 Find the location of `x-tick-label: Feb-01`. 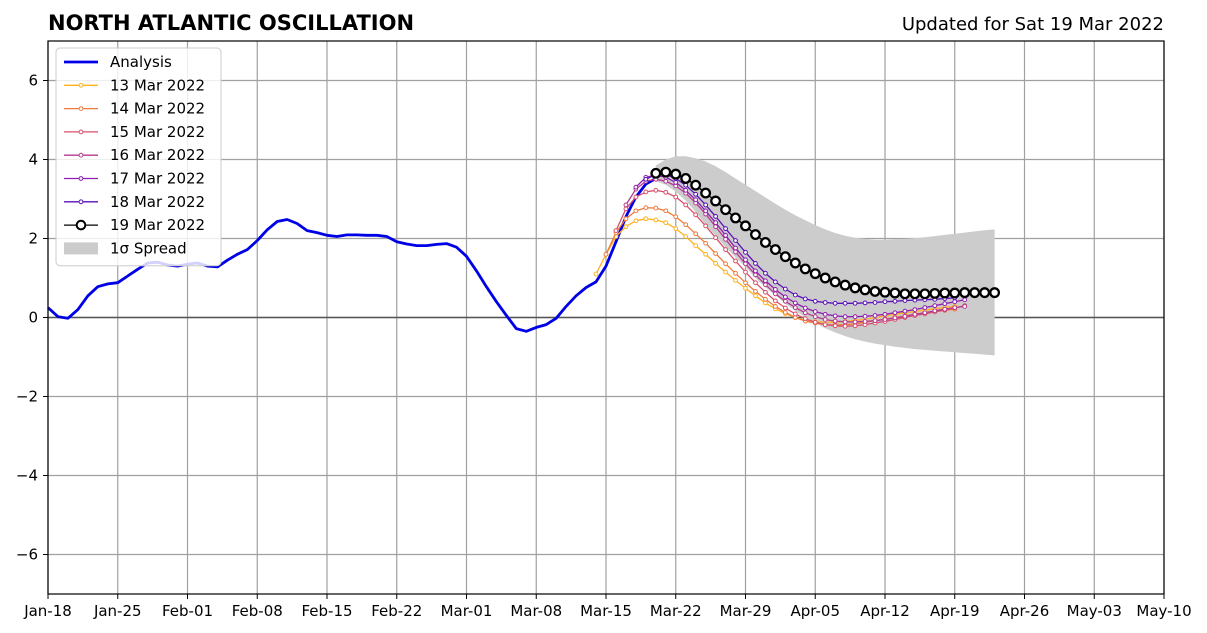

x-tick-label: Feb-01 is located at coordinates (187, 611).